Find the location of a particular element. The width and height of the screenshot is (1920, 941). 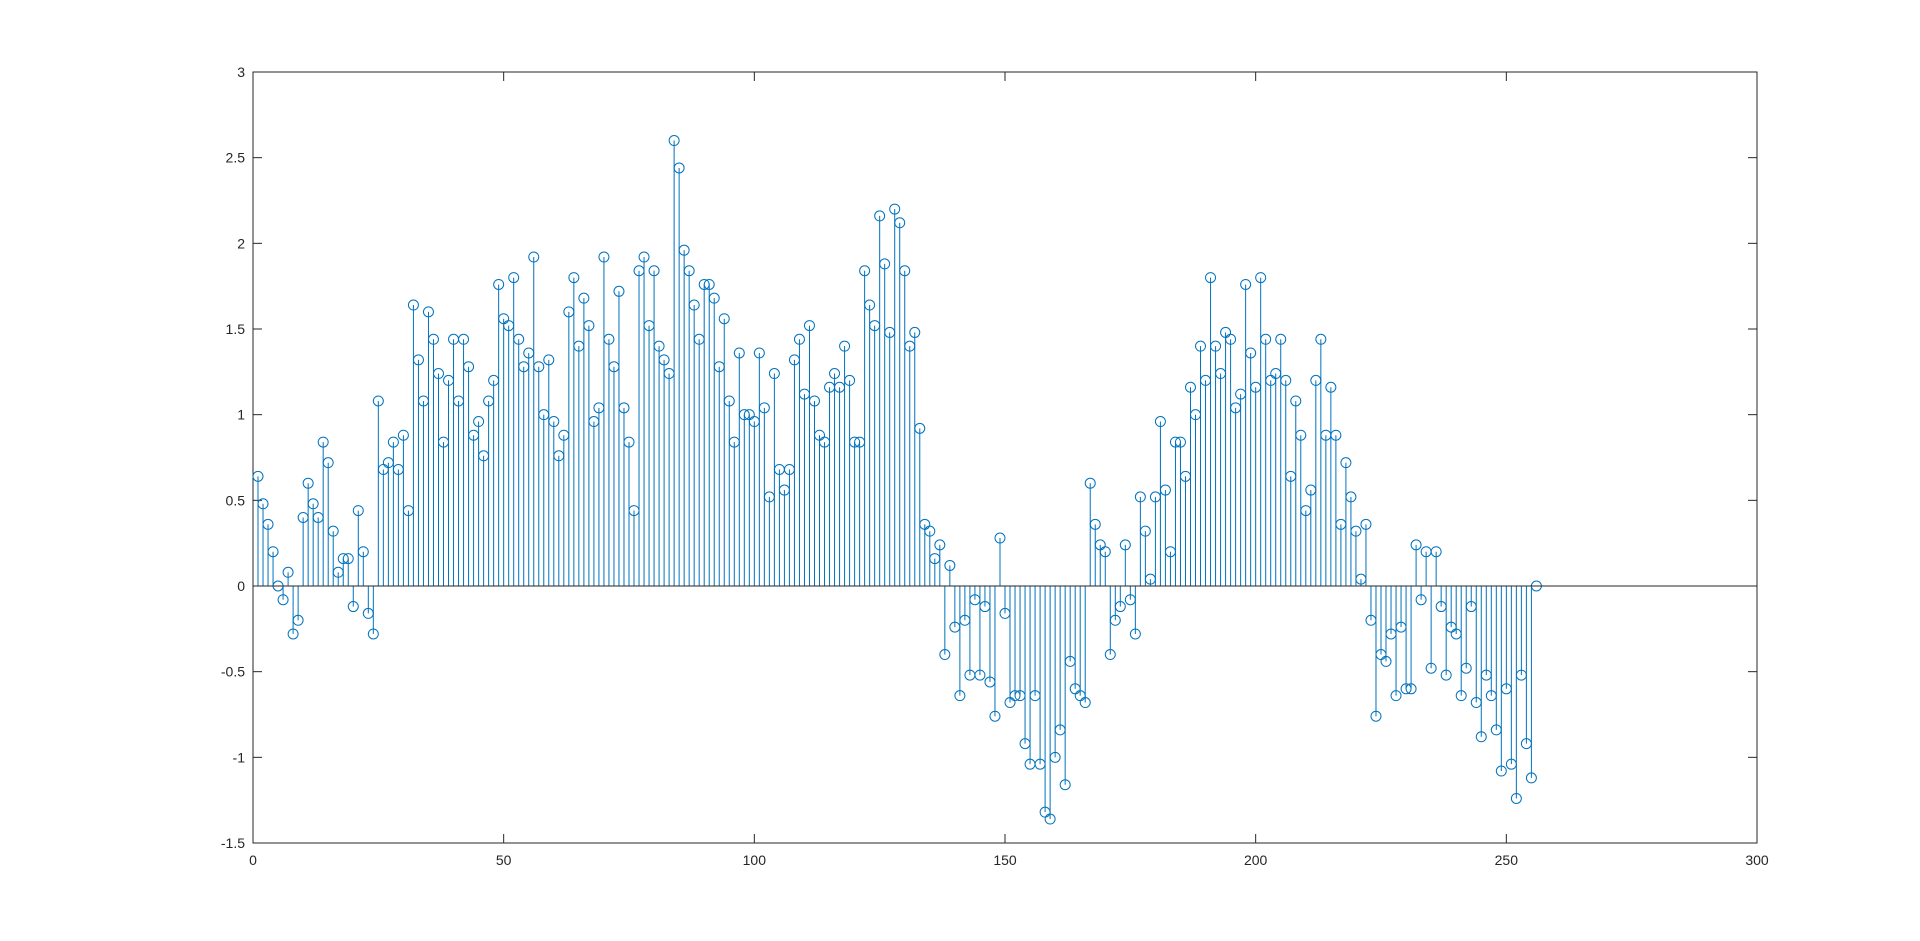

x-tick-label: 0 is located at coordinates (253, 860).